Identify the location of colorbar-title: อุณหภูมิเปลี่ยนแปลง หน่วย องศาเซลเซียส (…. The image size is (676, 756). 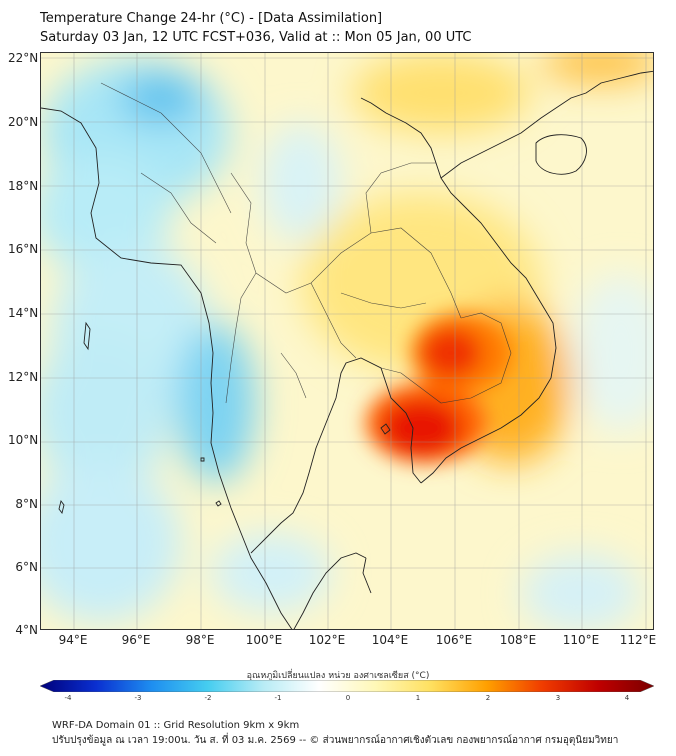
(338, 676).